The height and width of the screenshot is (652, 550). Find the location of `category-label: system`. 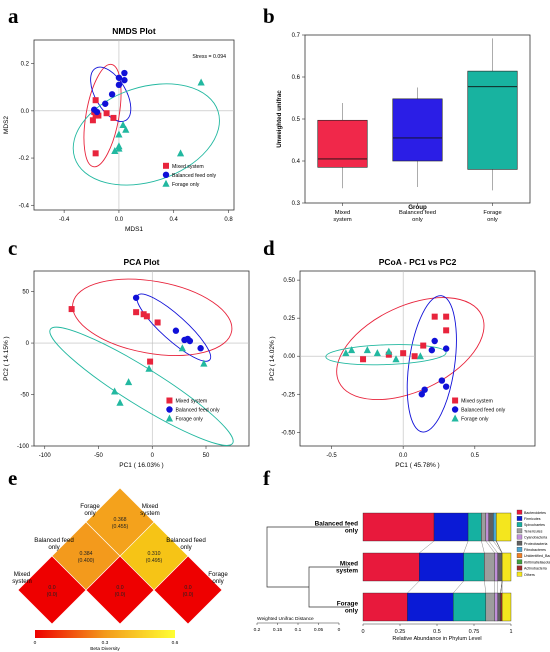

category-label: system is located at coordinates (347, 571).